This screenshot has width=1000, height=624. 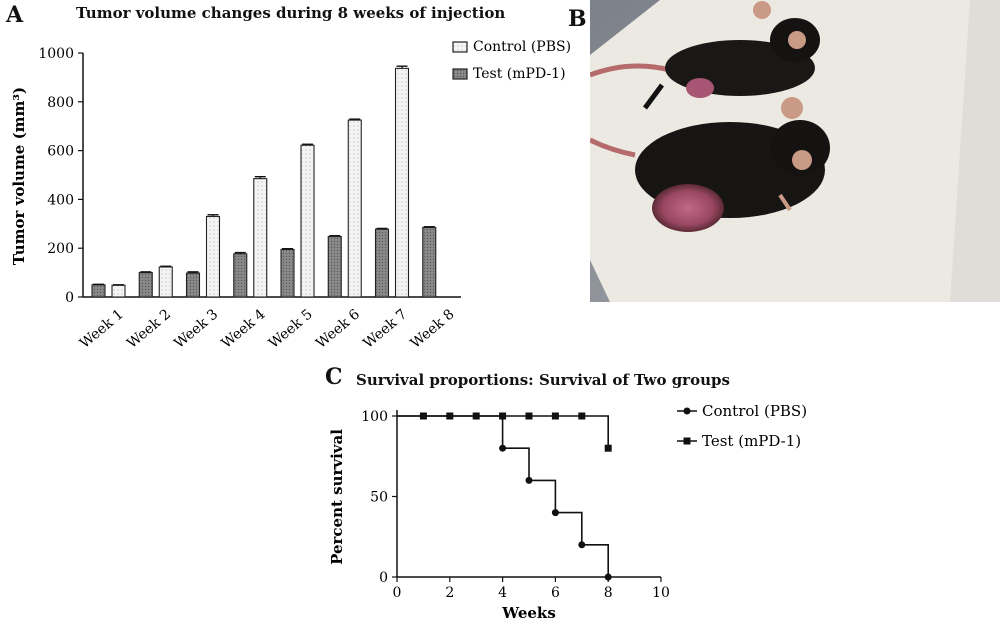 What do you see at coordinates (334, 266) in the screenshot?
I see `bar-test-week6` at bounding box center [334, 266].